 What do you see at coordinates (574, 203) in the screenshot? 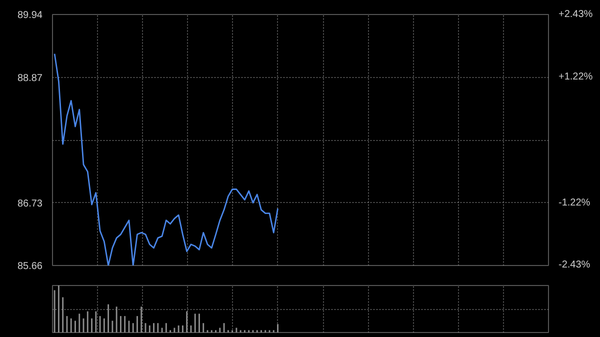
I see `y2-tick-label: -1.22%` at bounding box center [574, 203].